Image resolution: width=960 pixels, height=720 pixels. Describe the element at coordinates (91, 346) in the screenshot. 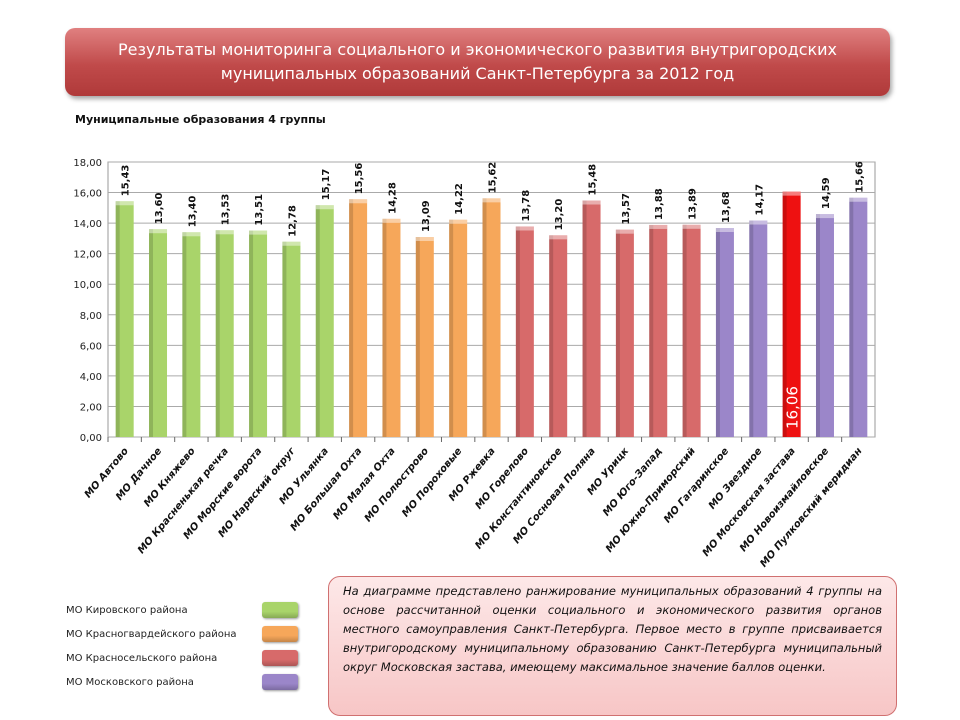

I see `y-tick-label: 6,00` at that location.